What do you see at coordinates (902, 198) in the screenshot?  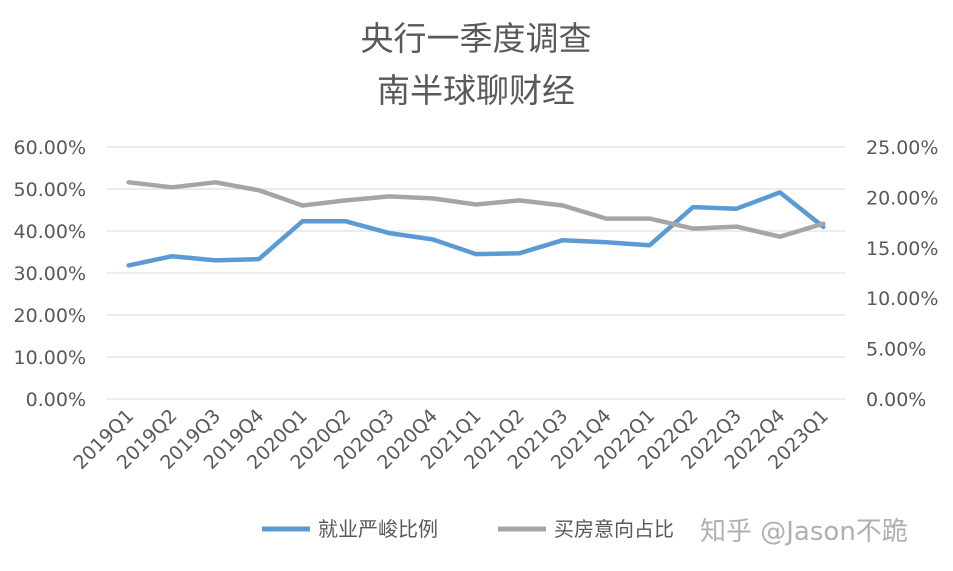 I see `right-tick-label: 20.00%` at bounding box center [902, 198].